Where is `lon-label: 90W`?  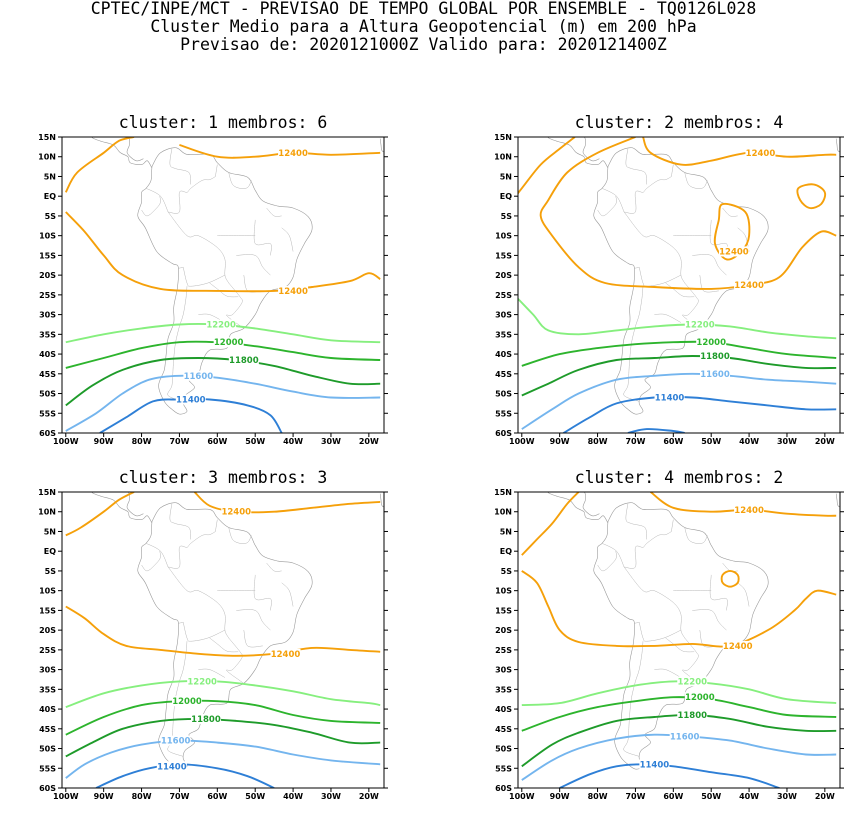
lon-label: 90W is located at coordinates (104, 441).